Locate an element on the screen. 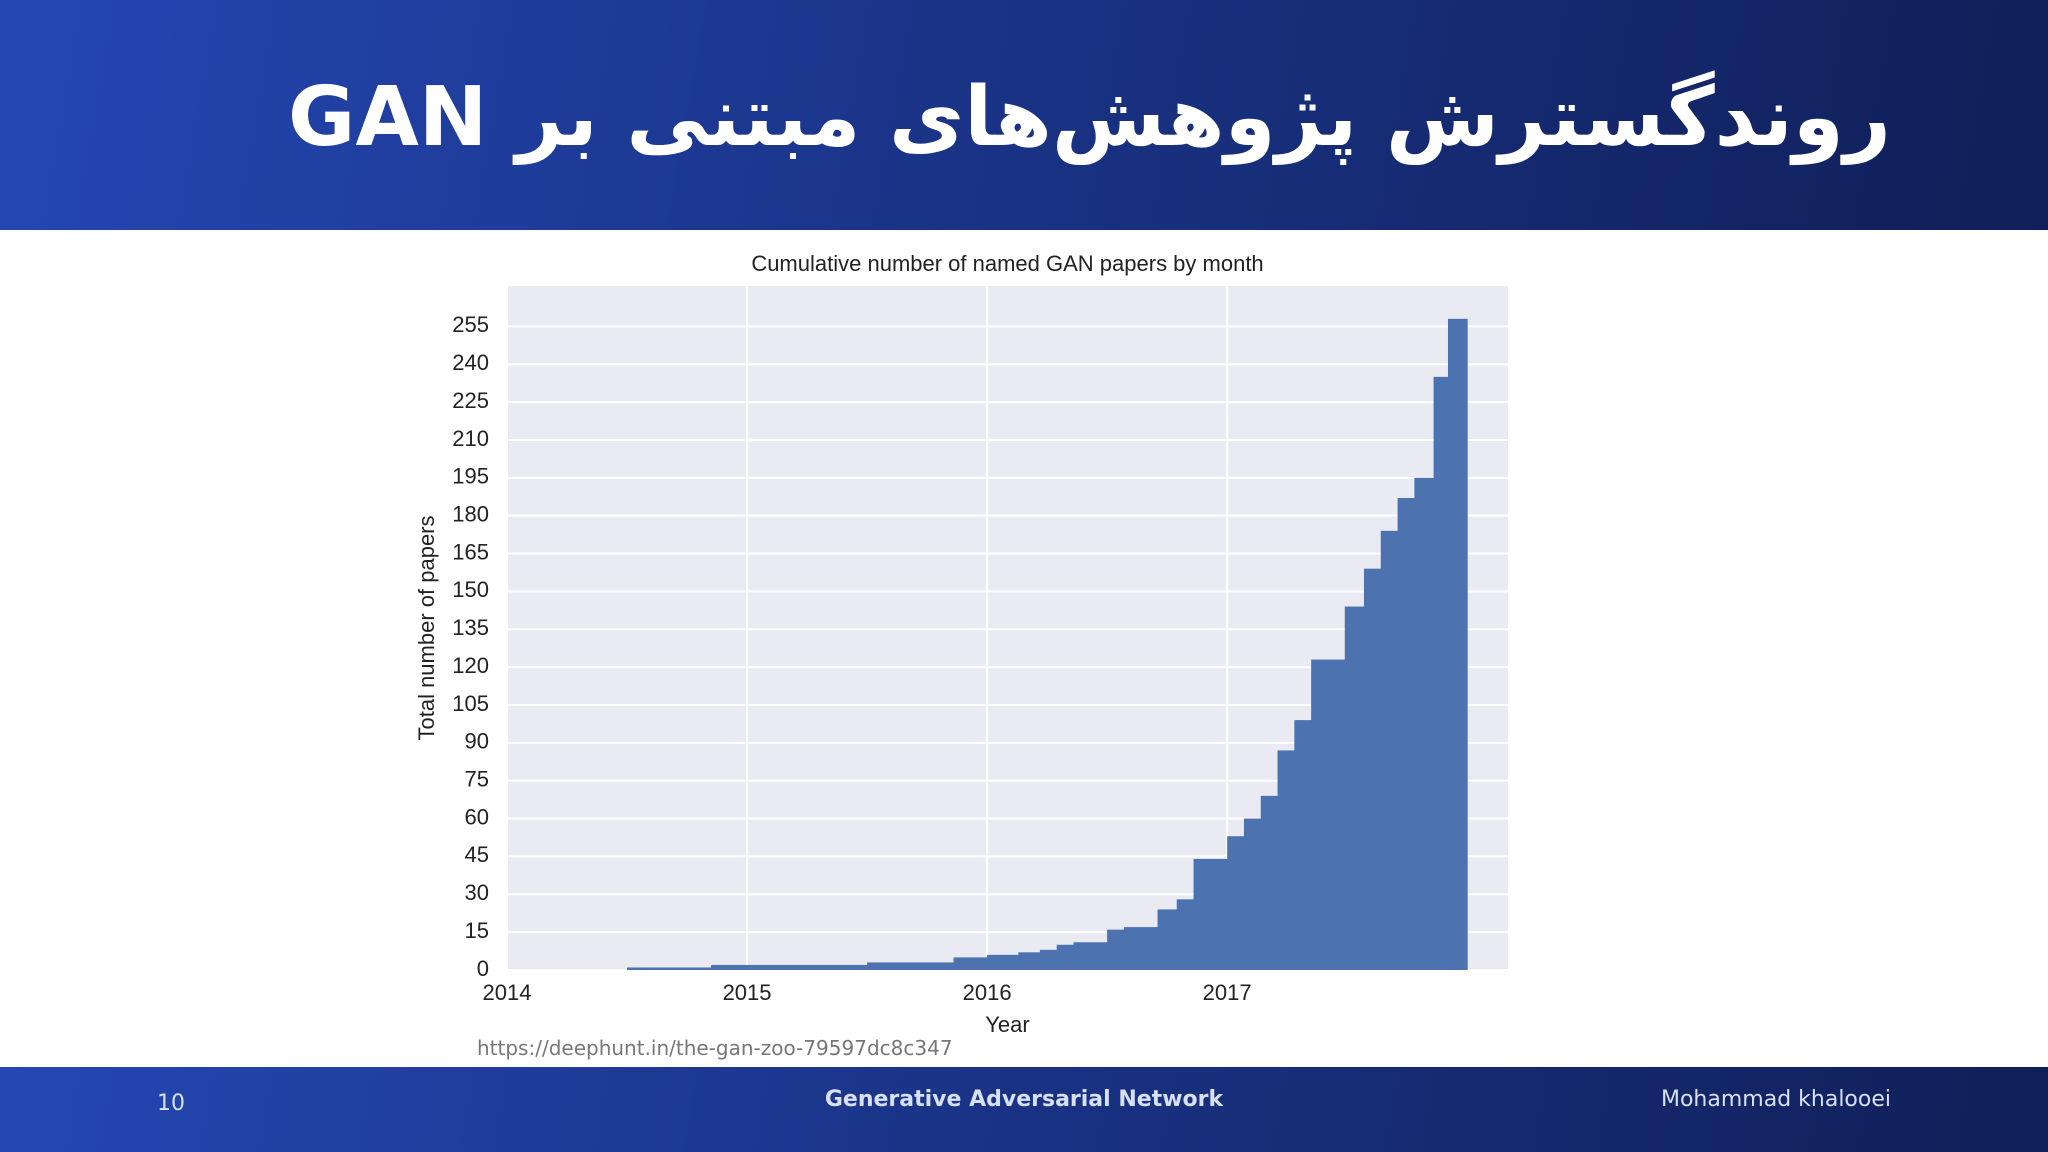  y-tick-label: 90 is located at coordinates (477, 741).